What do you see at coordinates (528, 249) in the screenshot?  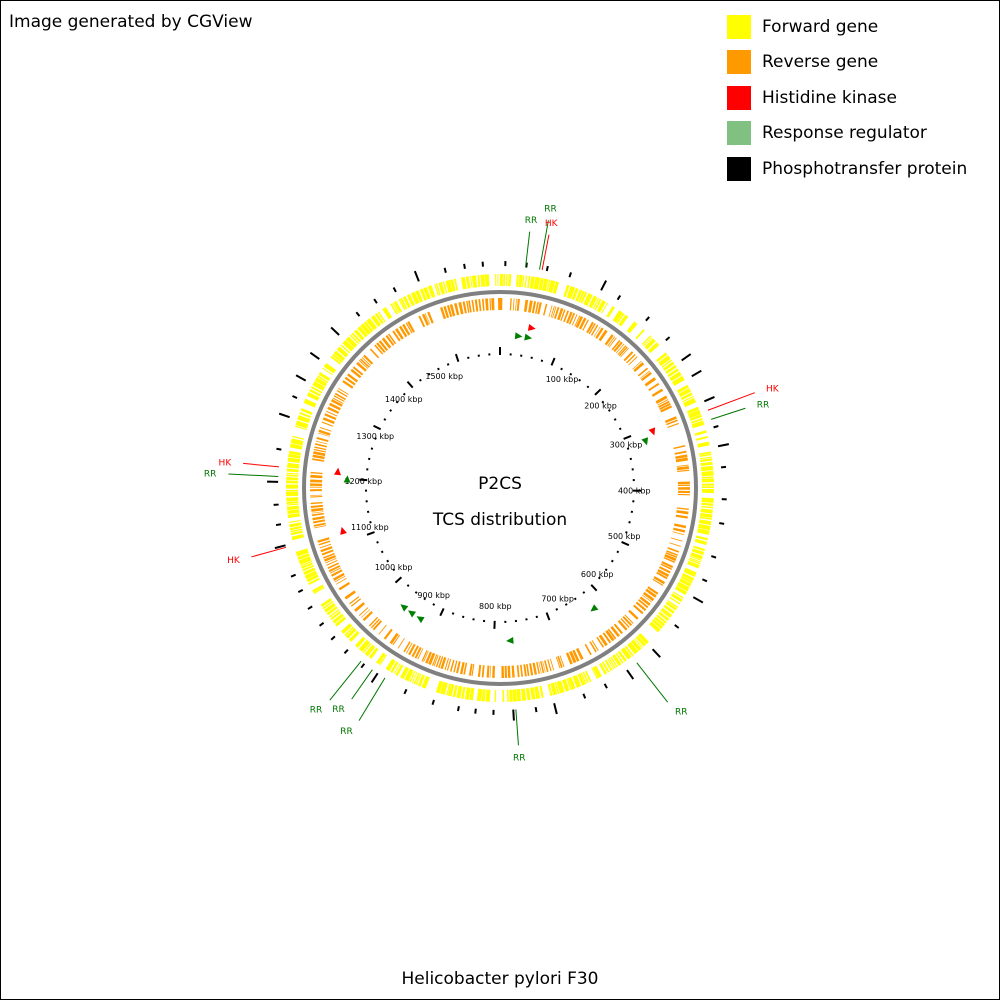 I see `rr-callout-line` at bounding box center [528, 249].